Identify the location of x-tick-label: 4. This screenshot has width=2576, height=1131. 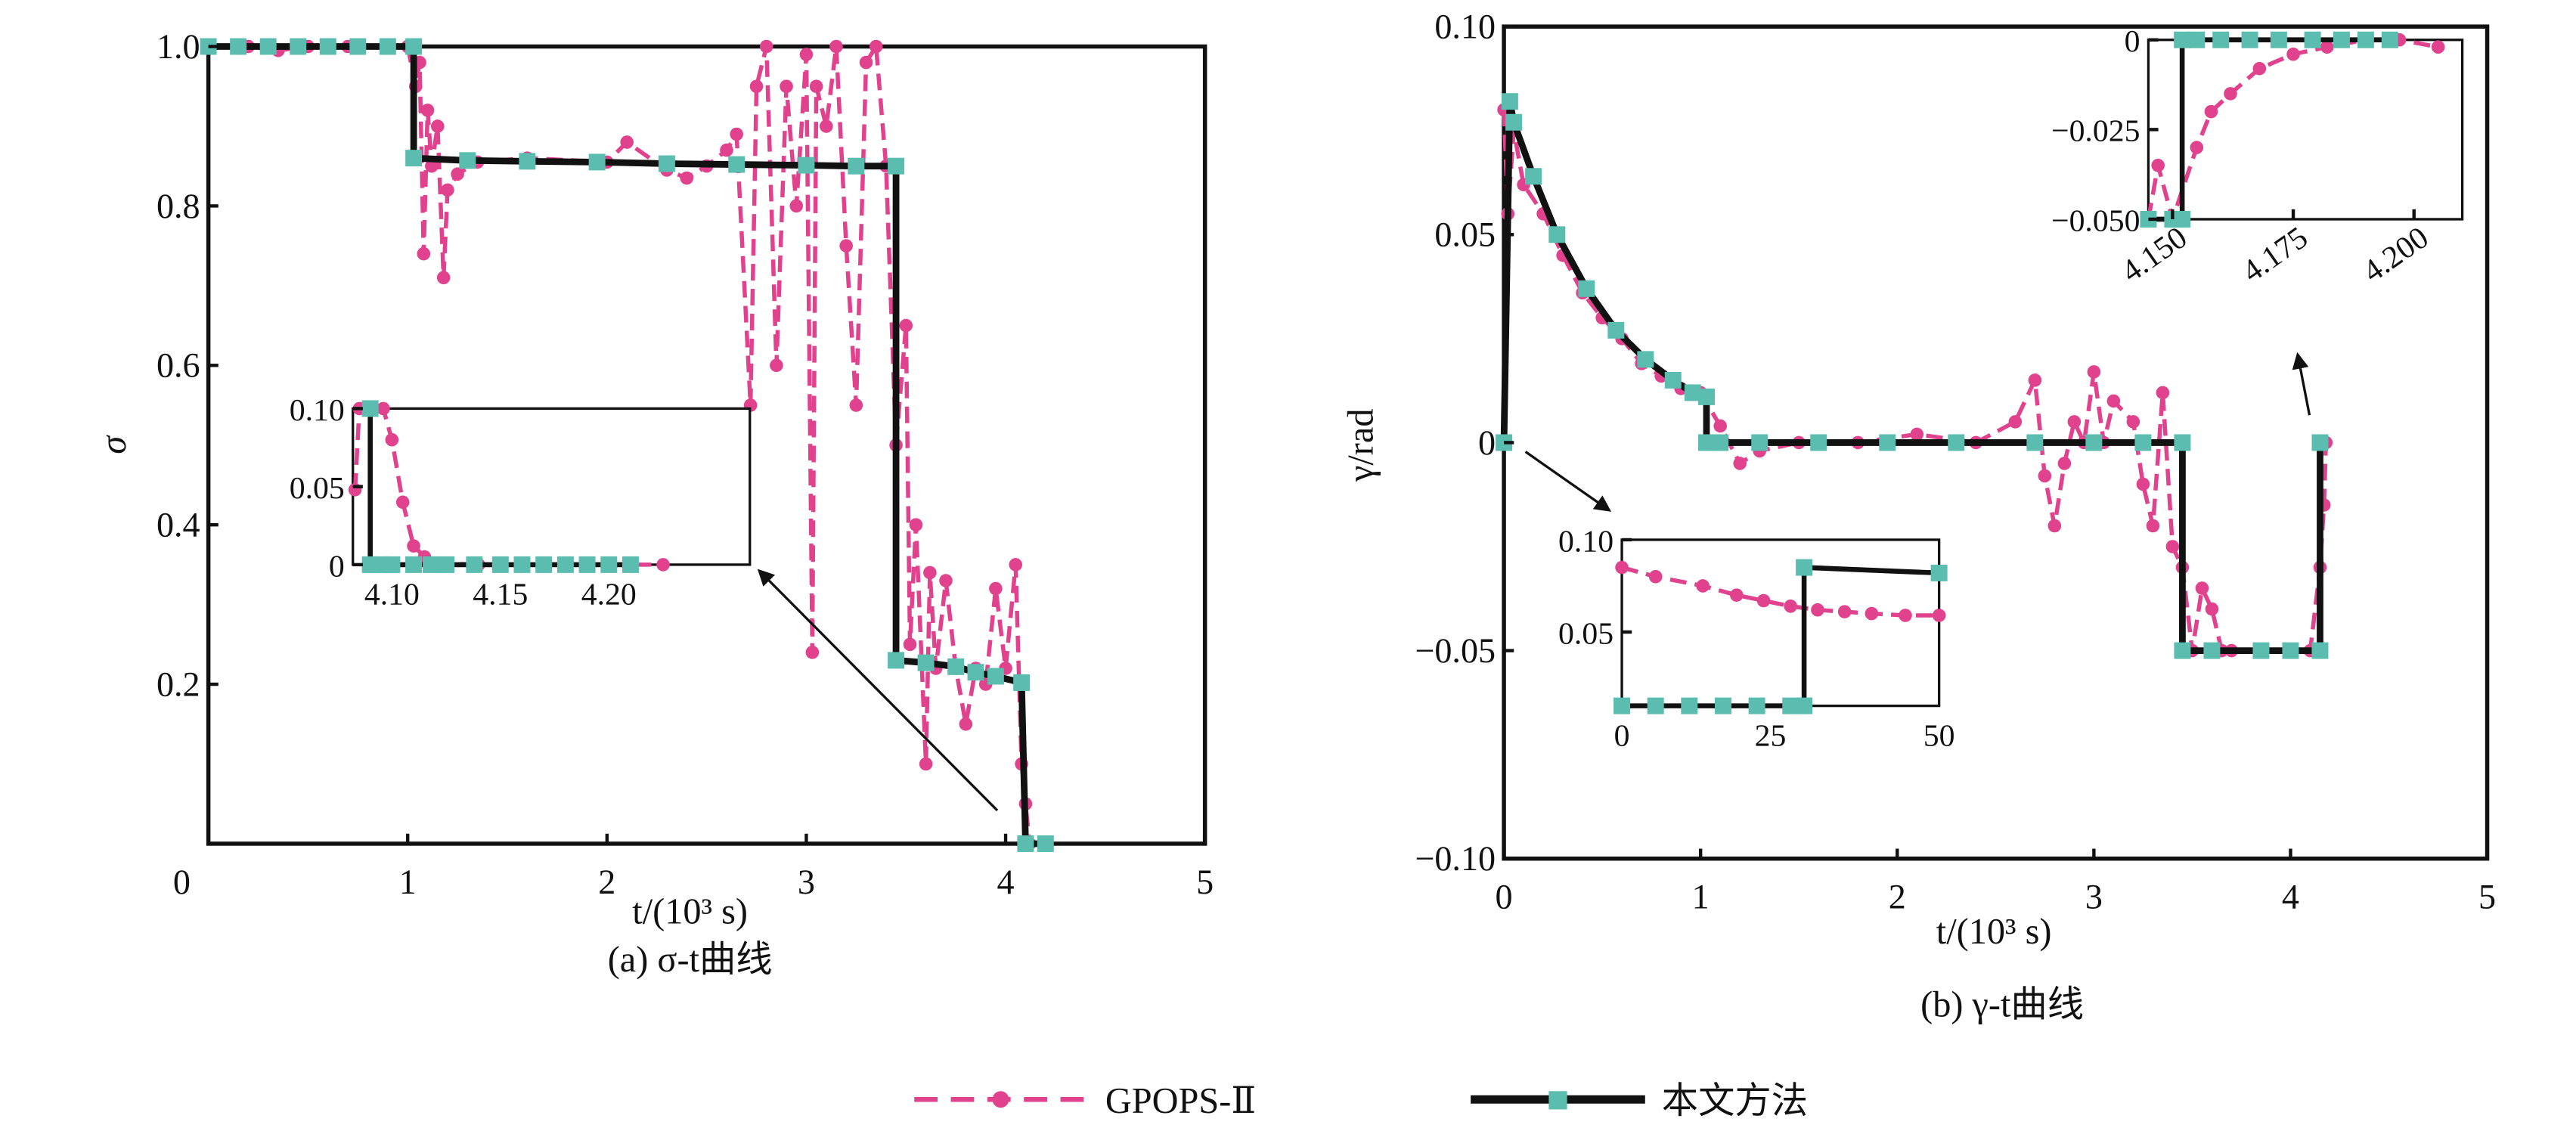
(1006, 882).